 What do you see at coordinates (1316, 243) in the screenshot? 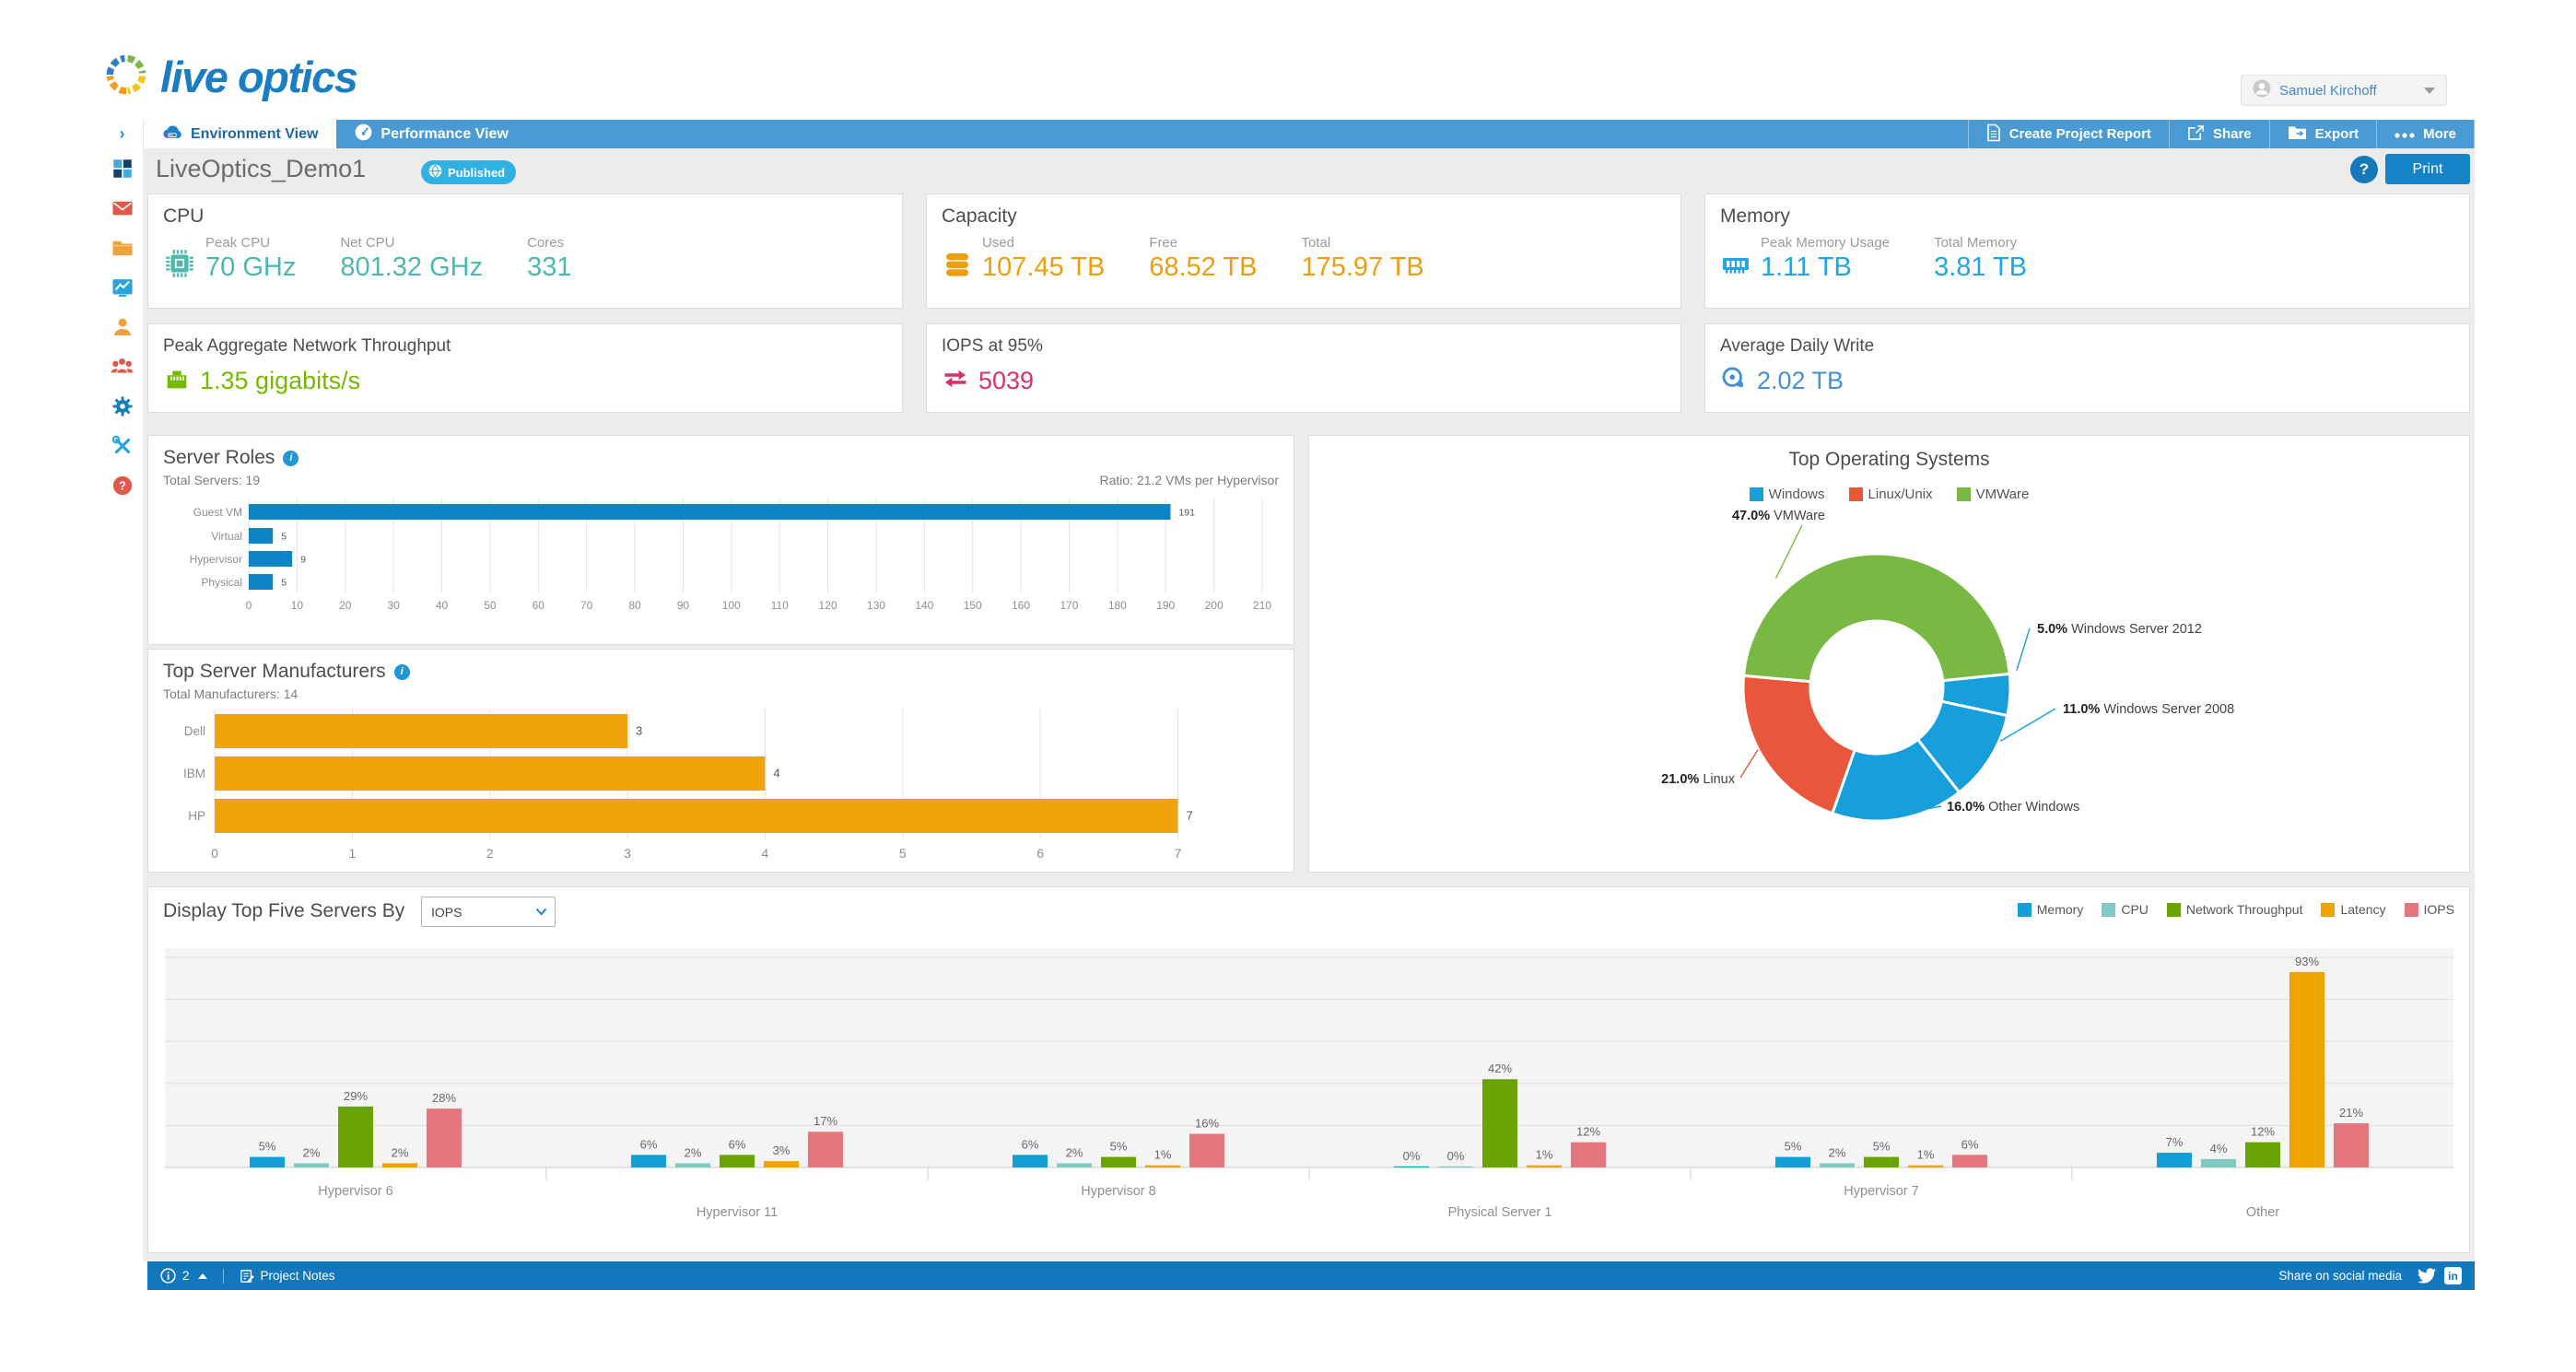
I see `metric-label: Total` at bounding box center [1316, 243].